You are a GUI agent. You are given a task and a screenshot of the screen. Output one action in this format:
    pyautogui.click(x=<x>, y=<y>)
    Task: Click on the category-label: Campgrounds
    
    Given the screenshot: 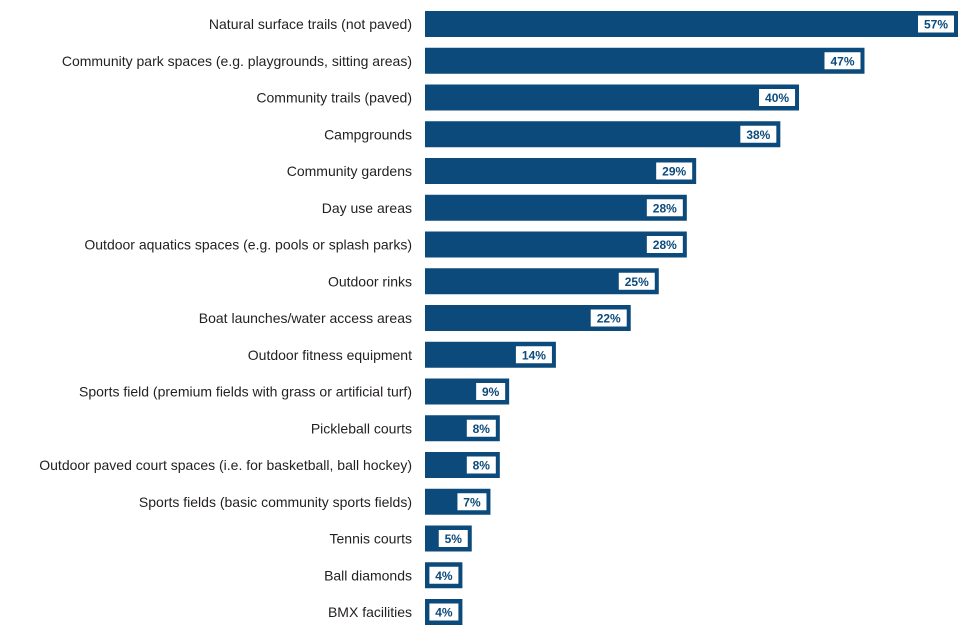 What is the action you would take?
    pyautogui.click(x=368, y=134)
    